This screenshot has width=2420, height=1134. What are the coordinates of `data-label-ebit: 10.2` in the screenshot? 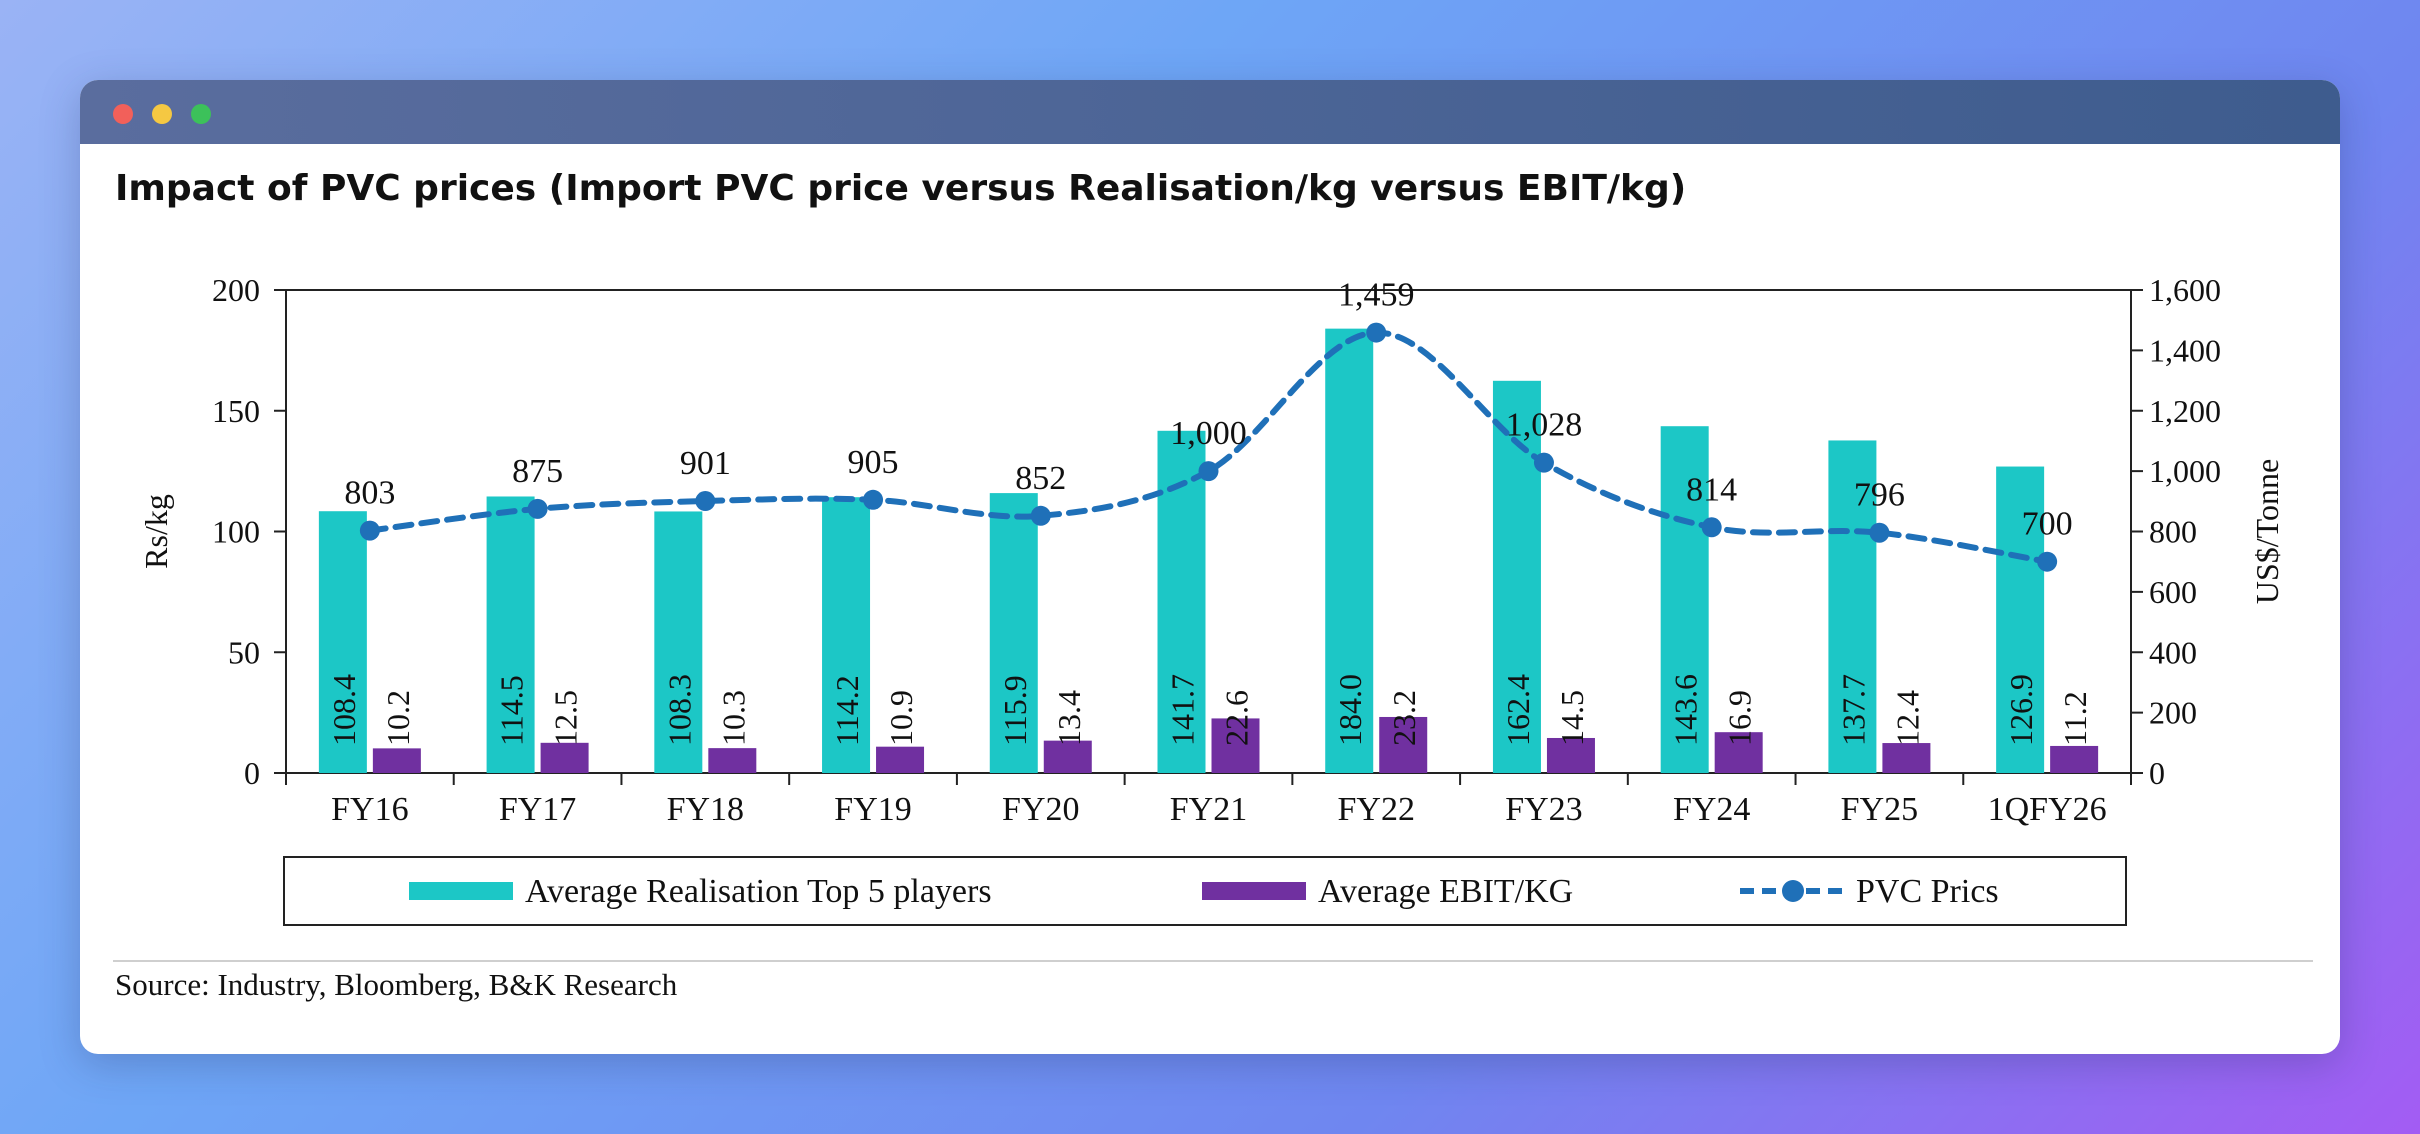 It's located at (398, 718).